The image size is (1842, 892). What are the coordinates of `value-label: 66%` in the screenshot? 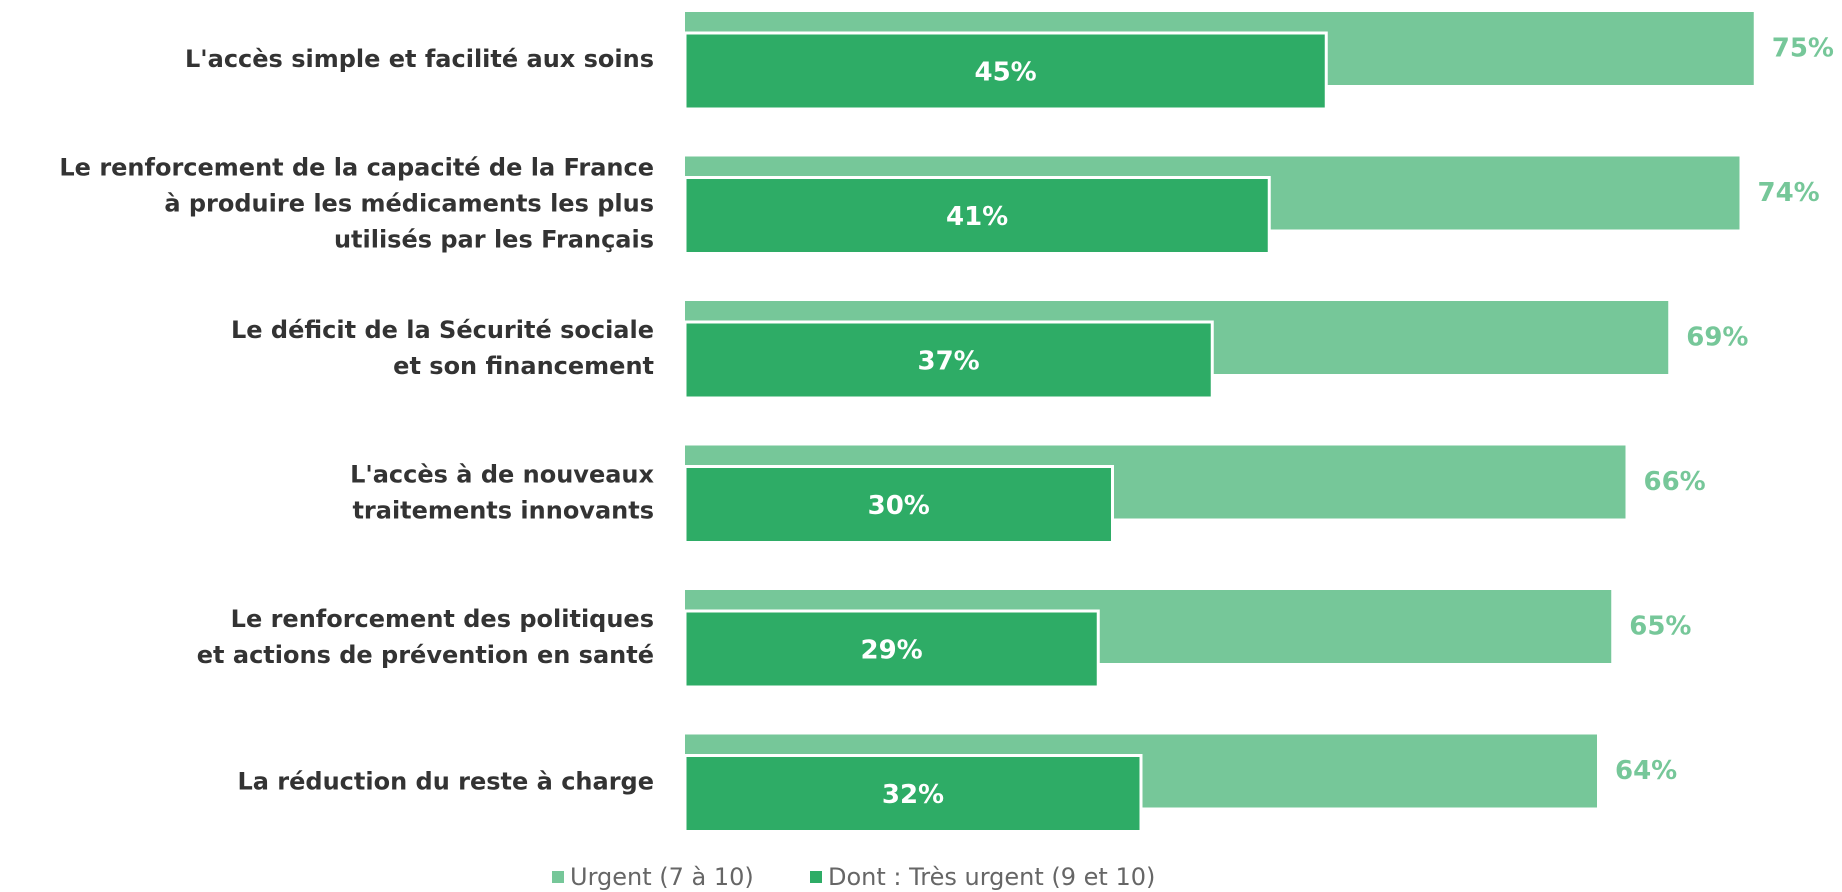 It's located at (1675, 482).